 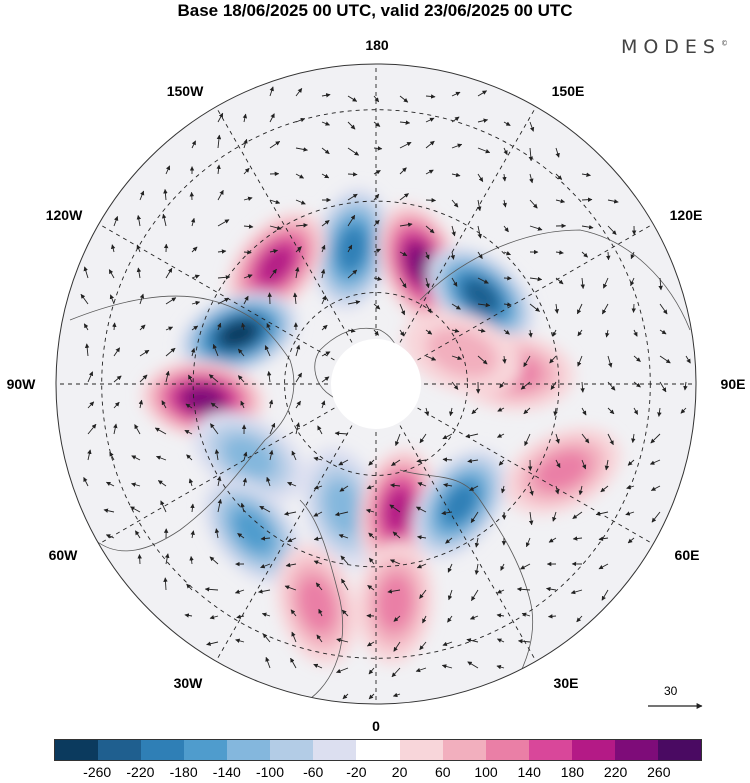 I want to click on colorbar-tick-label: -140, so click(x=226, y=772).